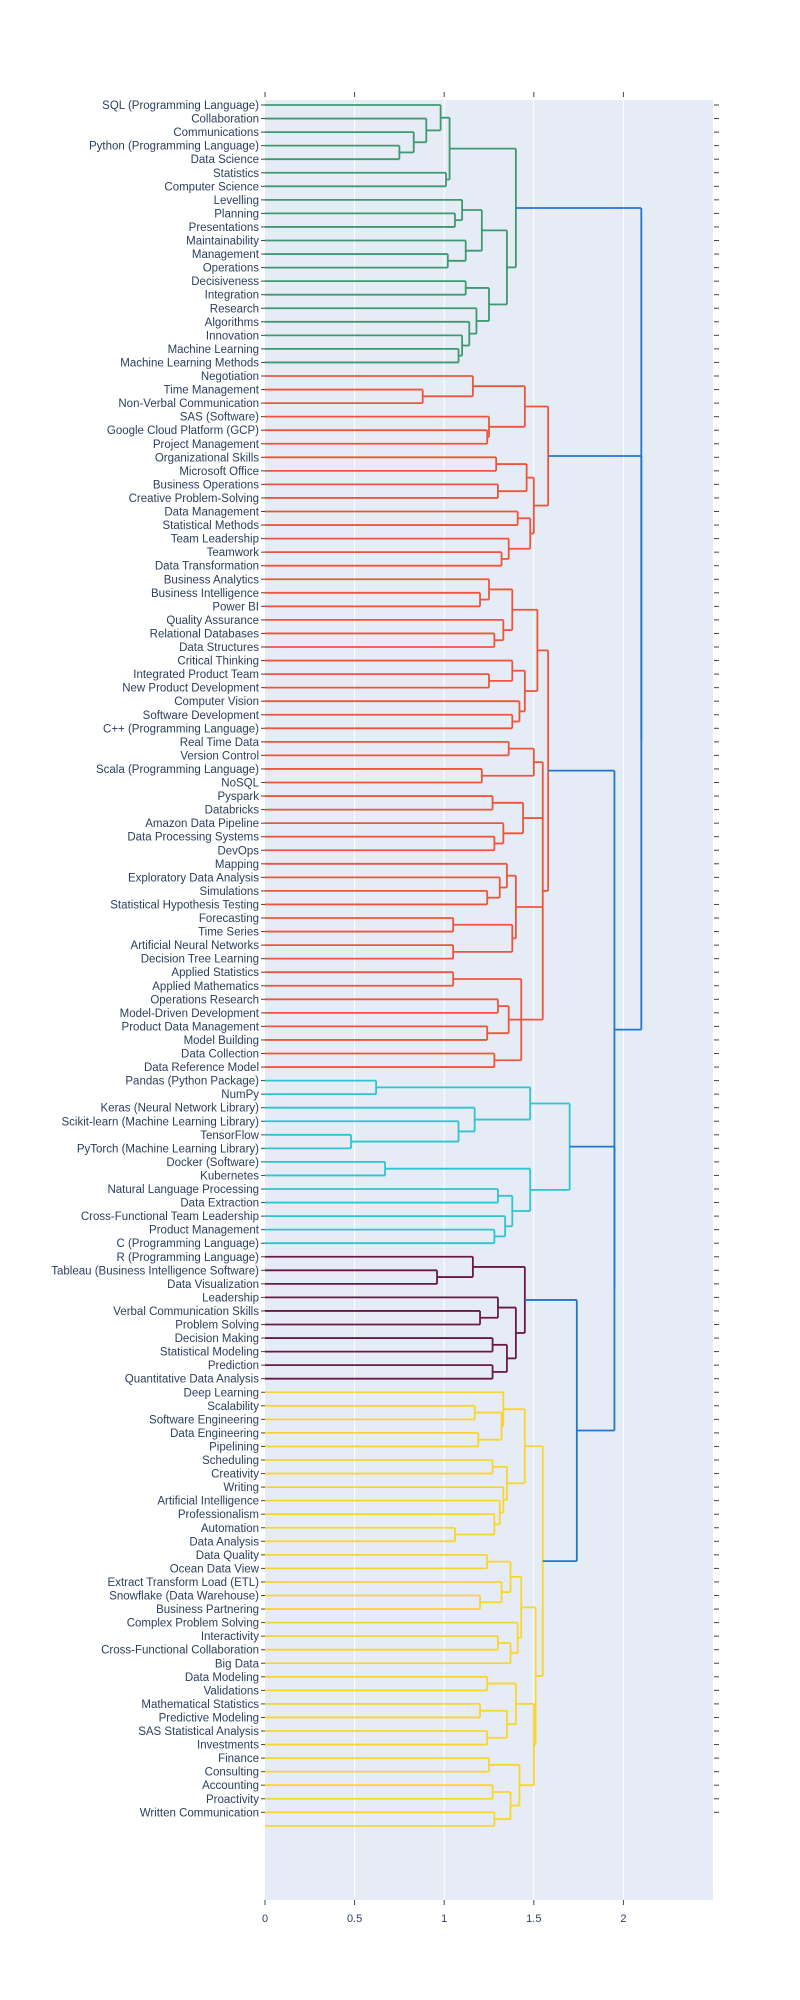 Image resolution: width=800 pixels, height=2000 pixels. Describe the element at coordinates (444, 1919) in the screenshot. I see `x-axis-tick-labels: 0 0.5 1 1.5 2` at that location.